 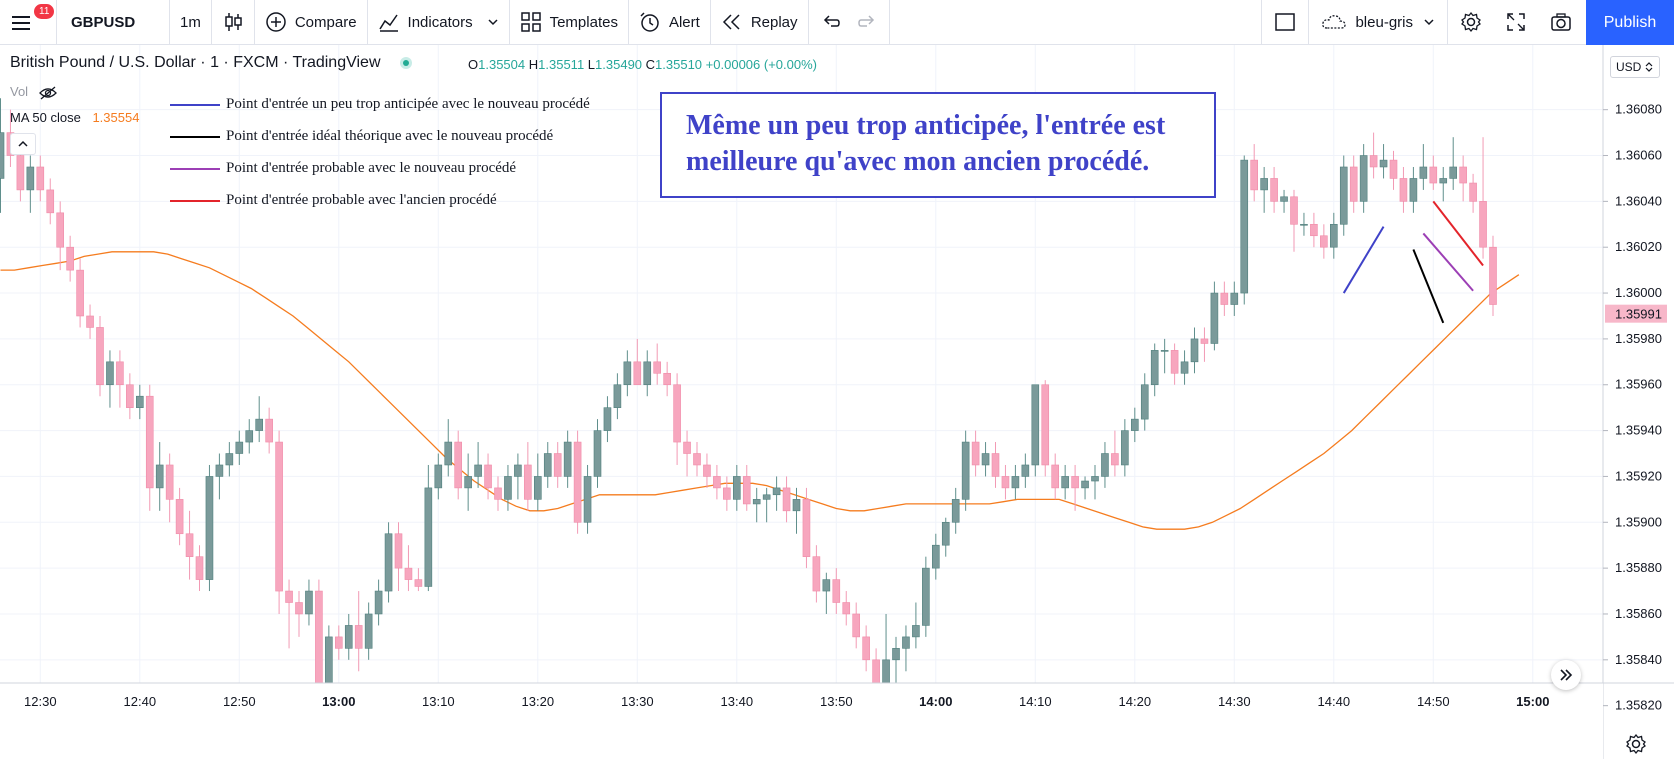 What do you see at coordinates (538, 701) in the screenshot?
I see `time-tick-label: 13:20` at bounding box center [538, 701].